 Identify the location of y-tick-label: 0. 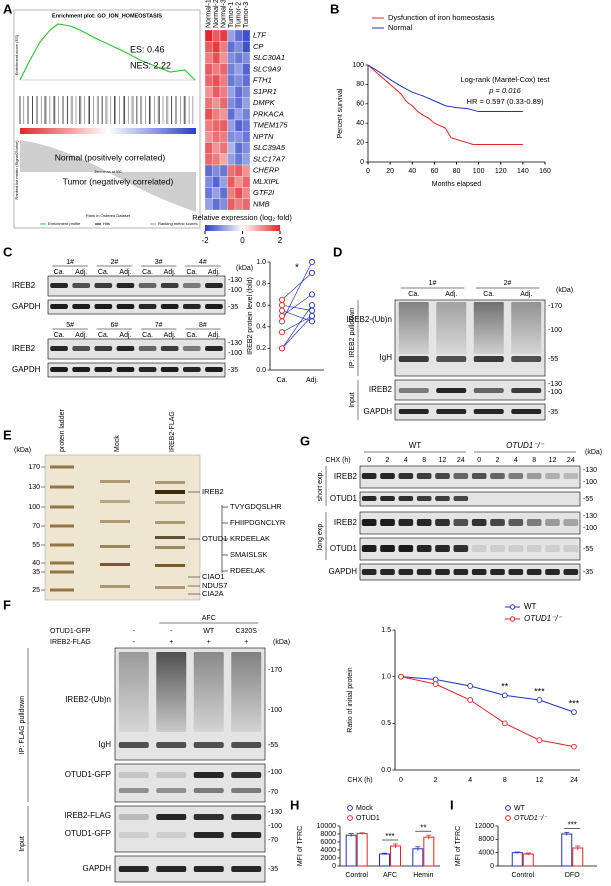
(362, 162).